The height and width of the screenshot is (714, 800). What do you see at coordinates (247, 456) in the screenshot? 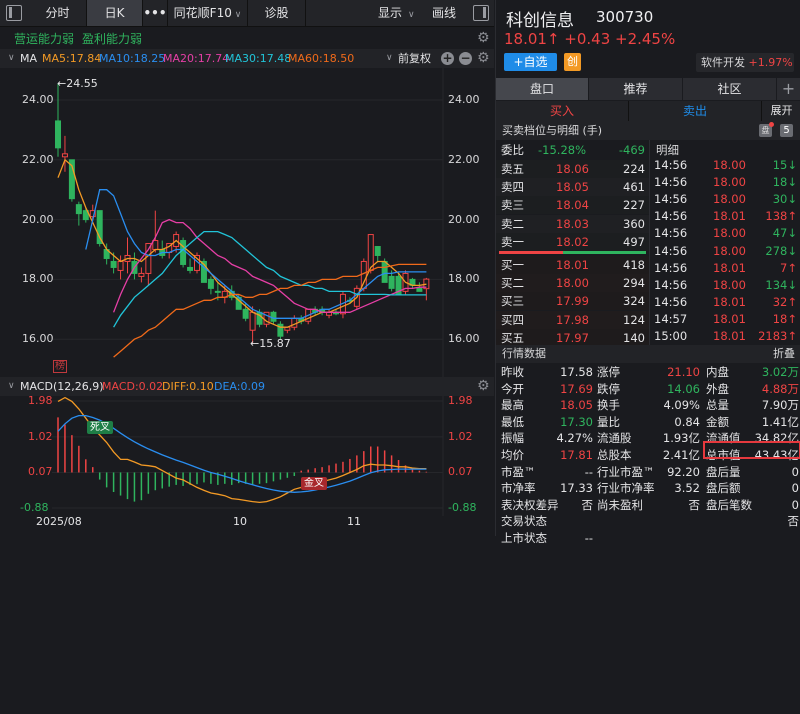
I see `macd-chart` at bounding box center [247, 456].